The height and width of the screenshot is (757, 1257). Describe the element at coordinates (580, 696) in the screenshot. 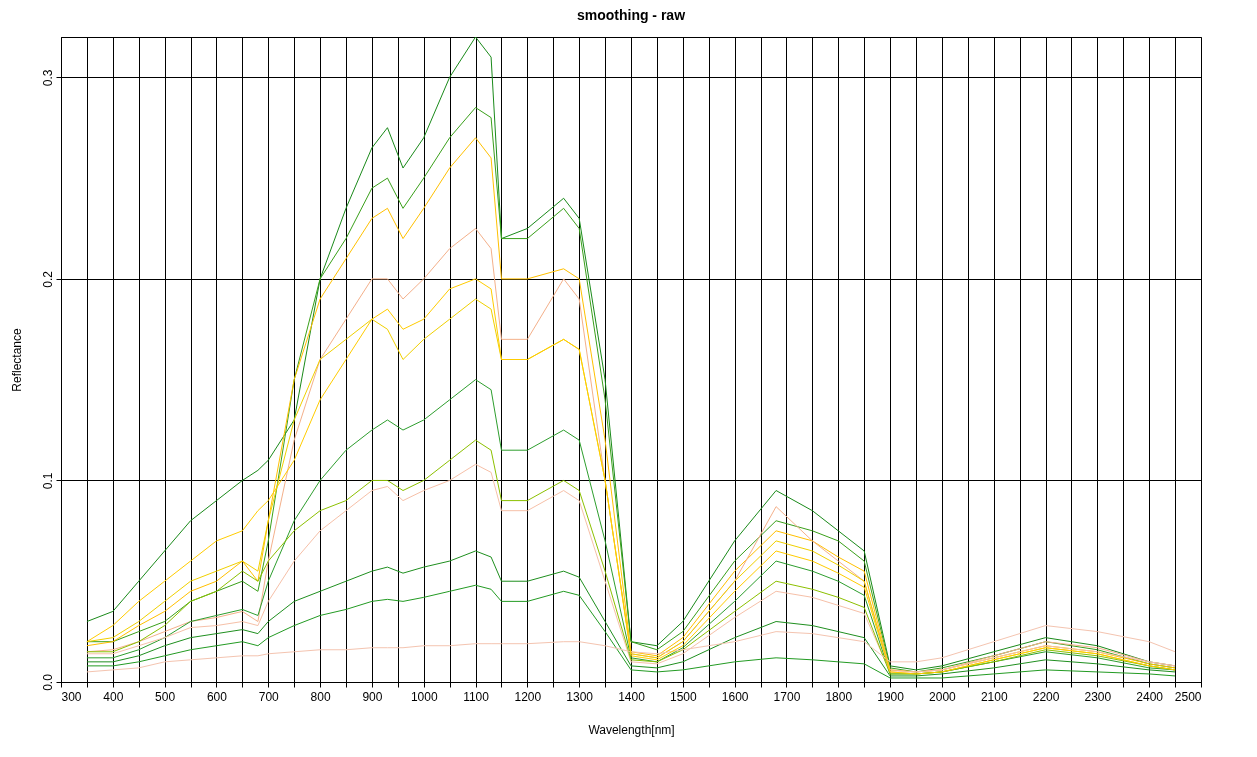

I see `x-tick-label: 1300` at that location.